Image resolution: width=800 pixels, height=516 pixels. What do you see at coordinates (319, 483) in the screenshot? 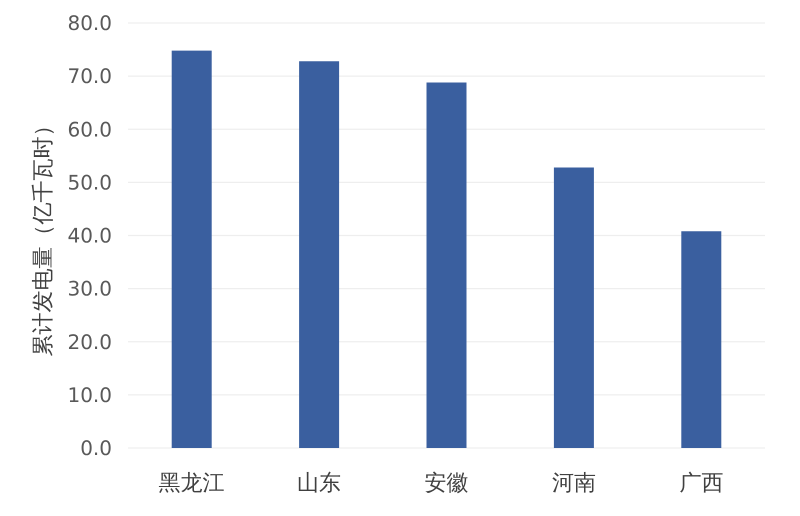
I see `x-tick-label: 山东` at bounding box center [319, 483].